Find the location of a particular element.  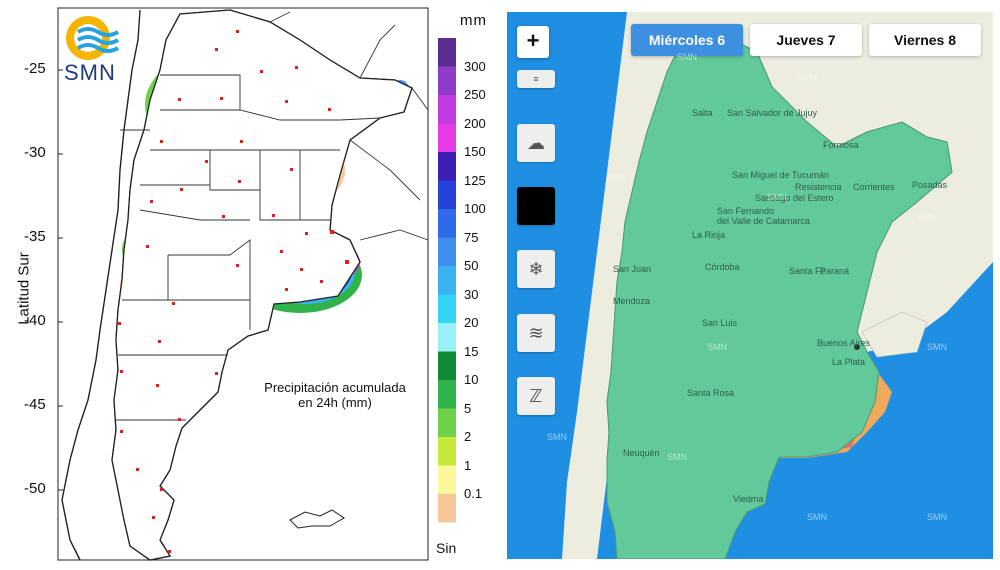

layer-toggle-button: ≡ is located at coordinates (536, 79).